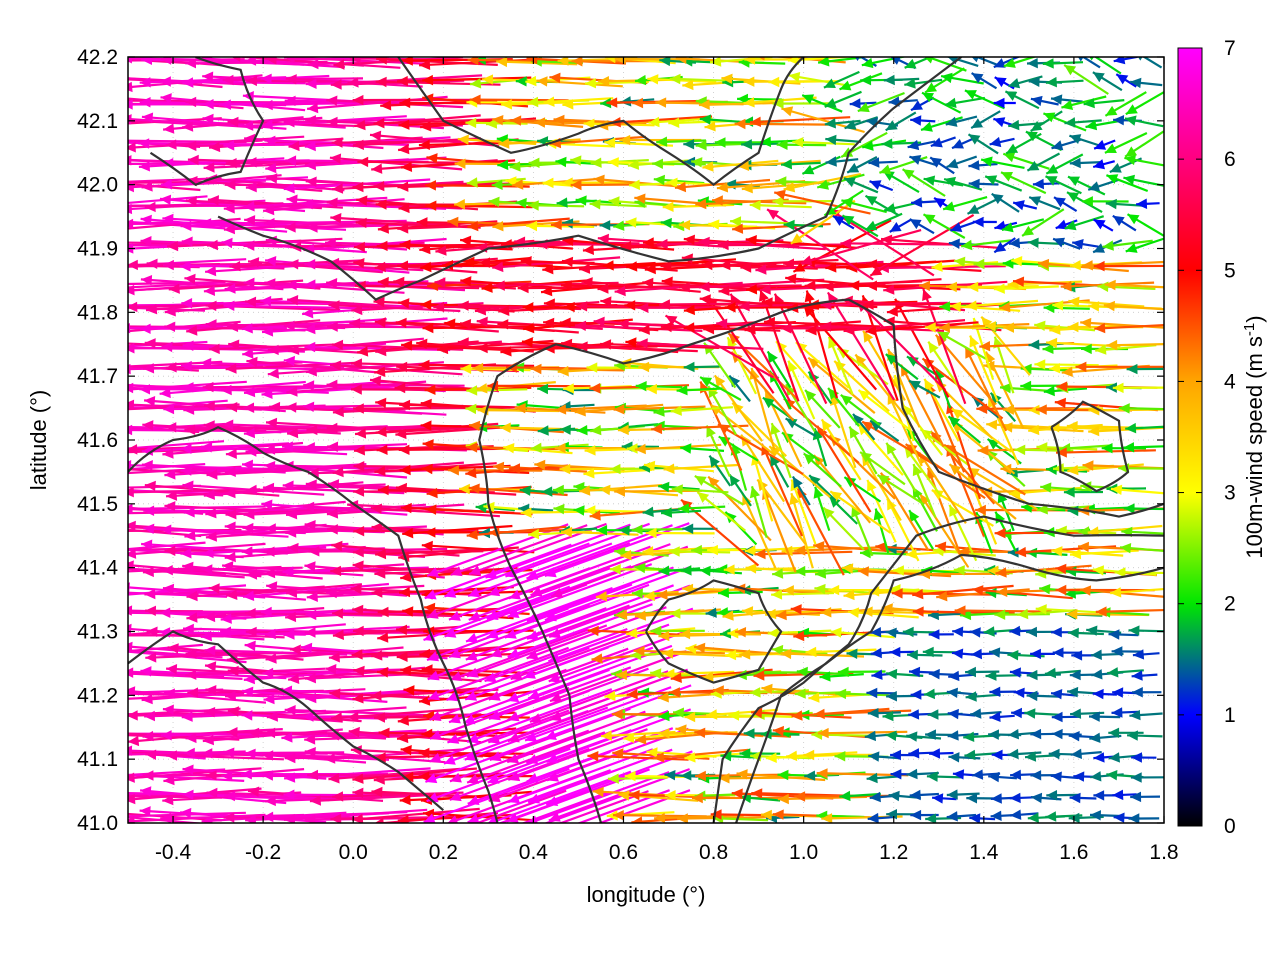 The height and width of the screenshot is (960, 1280). Describe the element at coordinates (984, 852) in the screenshot. I see `x-tick-label: 1.4` at that location.